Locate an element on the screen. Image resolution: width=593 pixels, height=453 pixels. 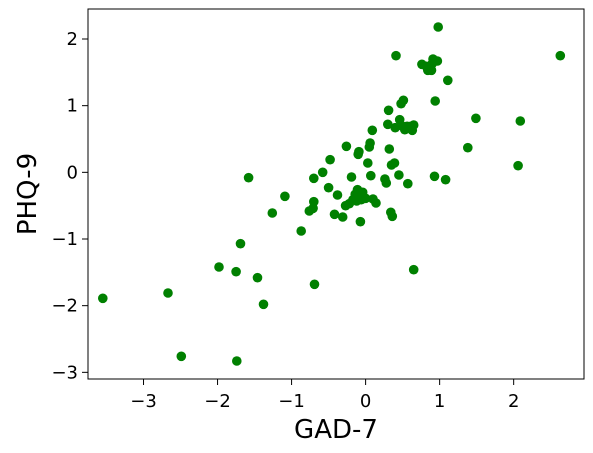
y-tick-label: −3 is located at coordinates (64, 372).